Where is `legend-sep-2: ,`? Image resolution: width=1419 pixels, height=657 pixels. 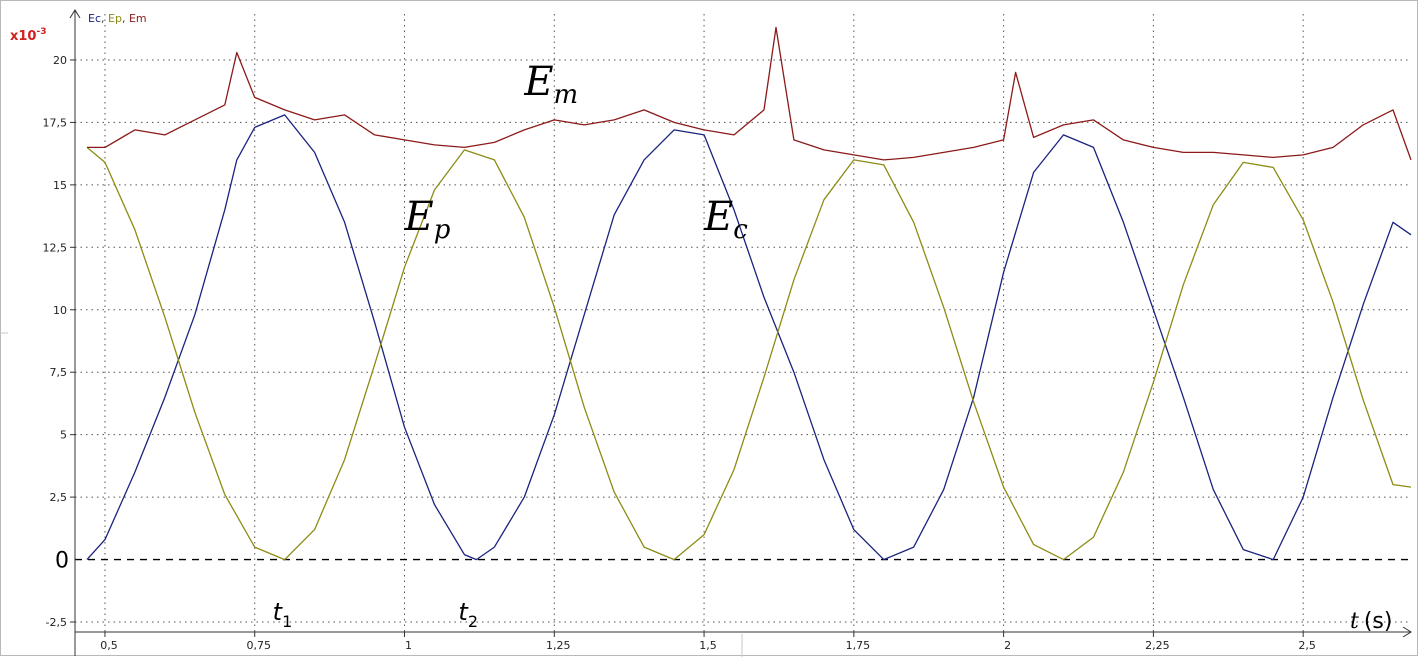
legend-sep-2: , is located at coordinates (125, 18).